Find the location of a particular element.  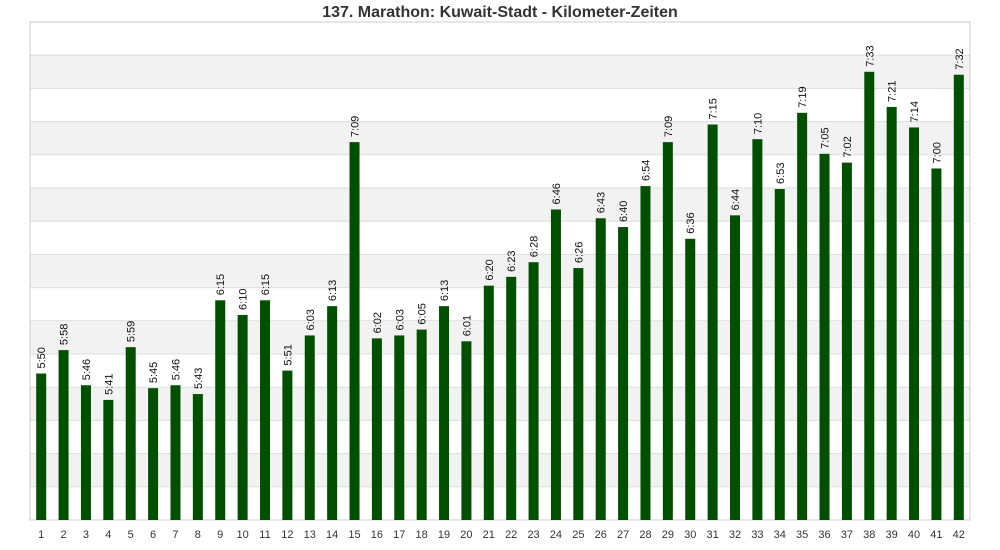

x-tick-label: 12 is located at coordinates (287, 535).